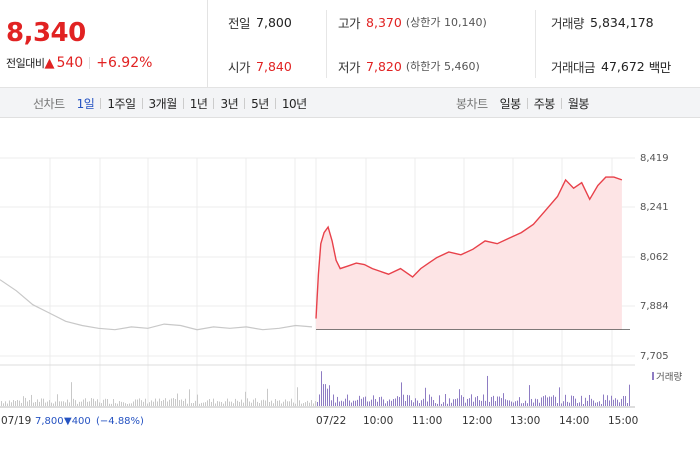 The image size is (700, 450). Describe the element at coordinates (349, 67) in the screenshot. I see `stat-label: 저가` at that location.